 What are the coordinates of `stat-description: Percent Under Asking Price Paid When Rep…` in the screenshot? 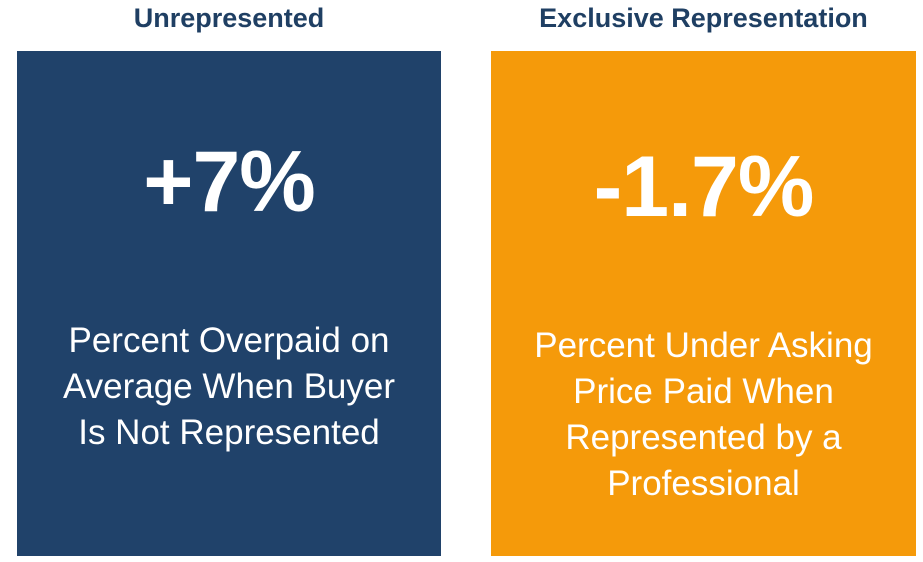 It's located at (703, 414).